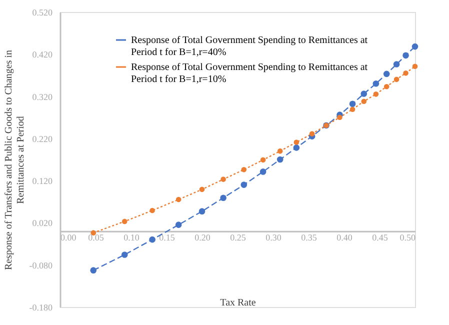 This screenshot has height=325, width=449. What do you see at coordinates (344, 237) in the screenshot?
I see `x-tick-label: 0.40` at bounding box center [344, 237].